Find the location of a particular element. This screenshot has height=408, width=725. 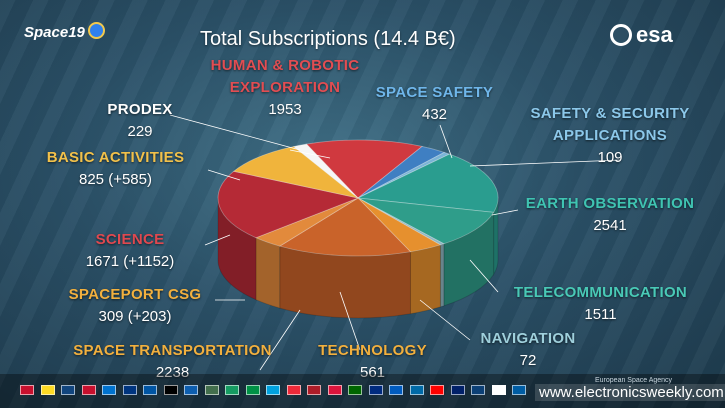

label-space-transportation-value: 2238 is located at coordinates (172, 372).